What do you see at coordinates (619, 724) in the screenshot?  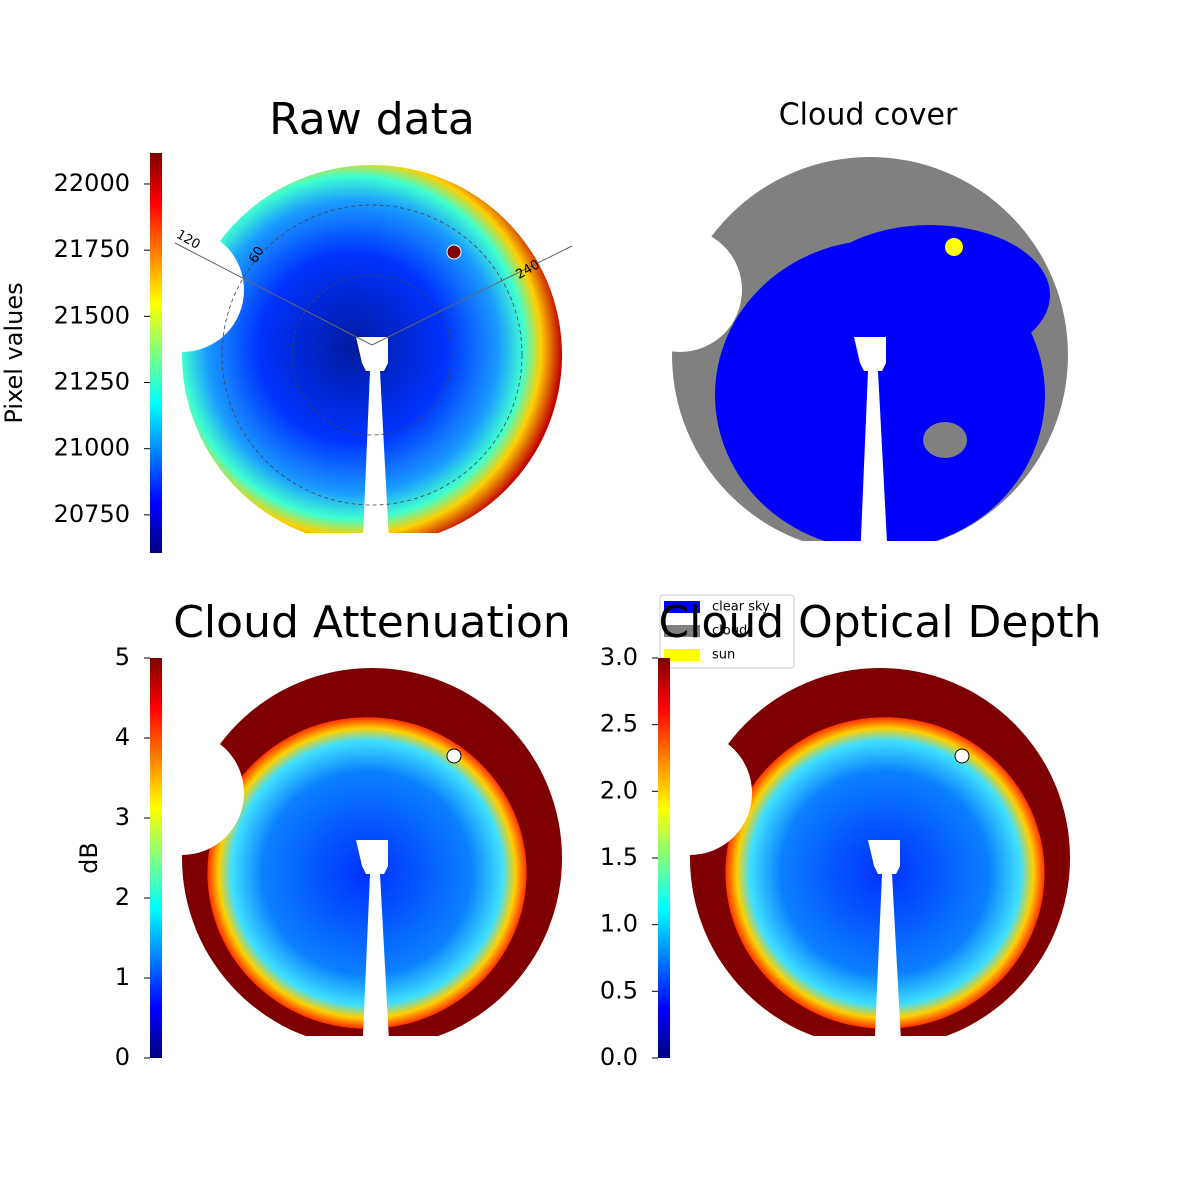 I see `colorbar-tick-label: 2.5` at bounding box center [619, 724].